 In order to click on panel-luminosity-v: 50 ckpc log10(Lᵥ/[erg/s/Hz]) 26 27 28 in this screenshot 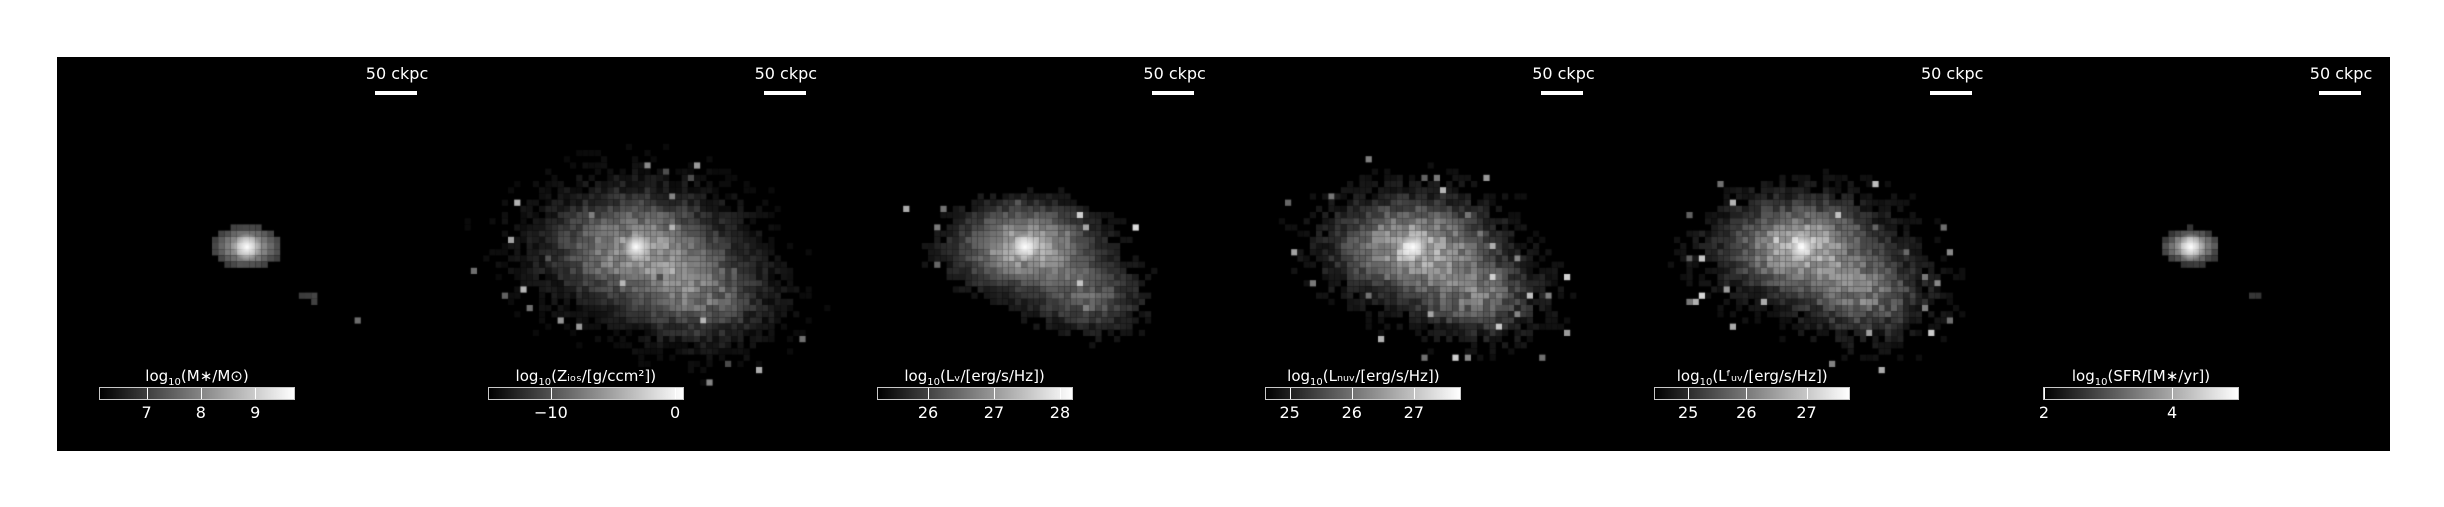, I will do `click(1029, 254)`.